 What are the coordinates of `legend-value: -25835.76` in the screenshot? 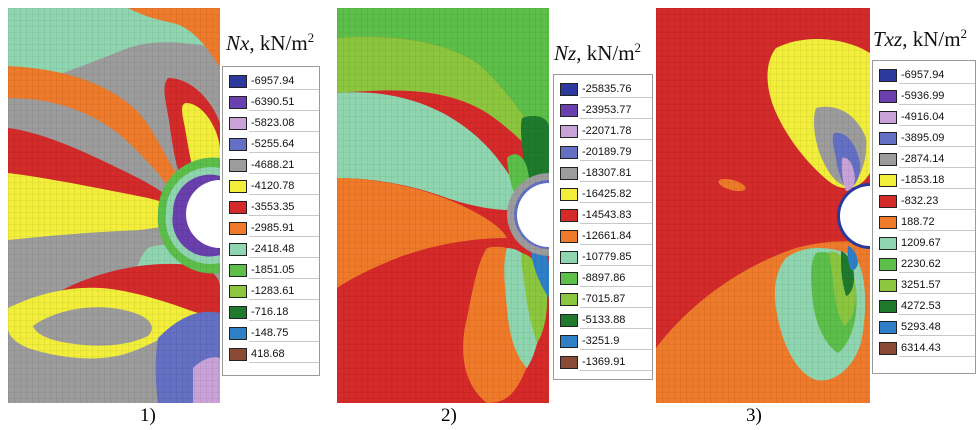 It's located at (607, 89).